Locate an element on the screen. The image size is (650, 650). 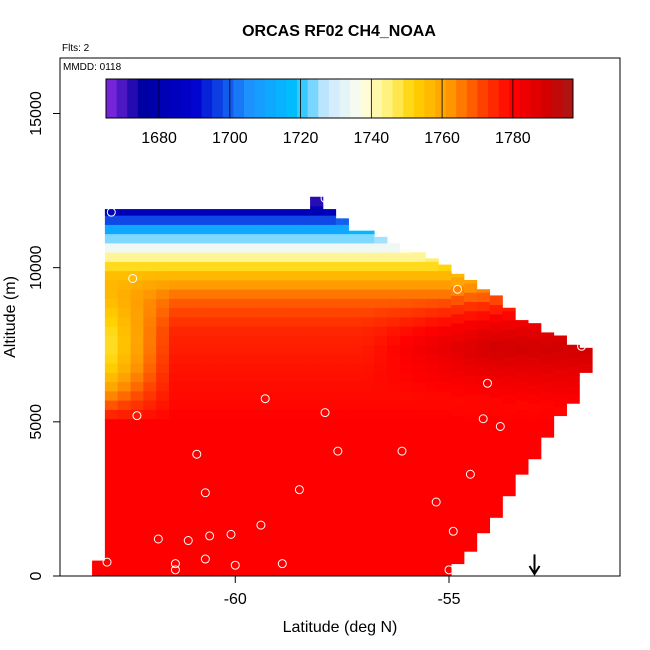
x-tick-label: -55 is located at coordinates (448, 599).